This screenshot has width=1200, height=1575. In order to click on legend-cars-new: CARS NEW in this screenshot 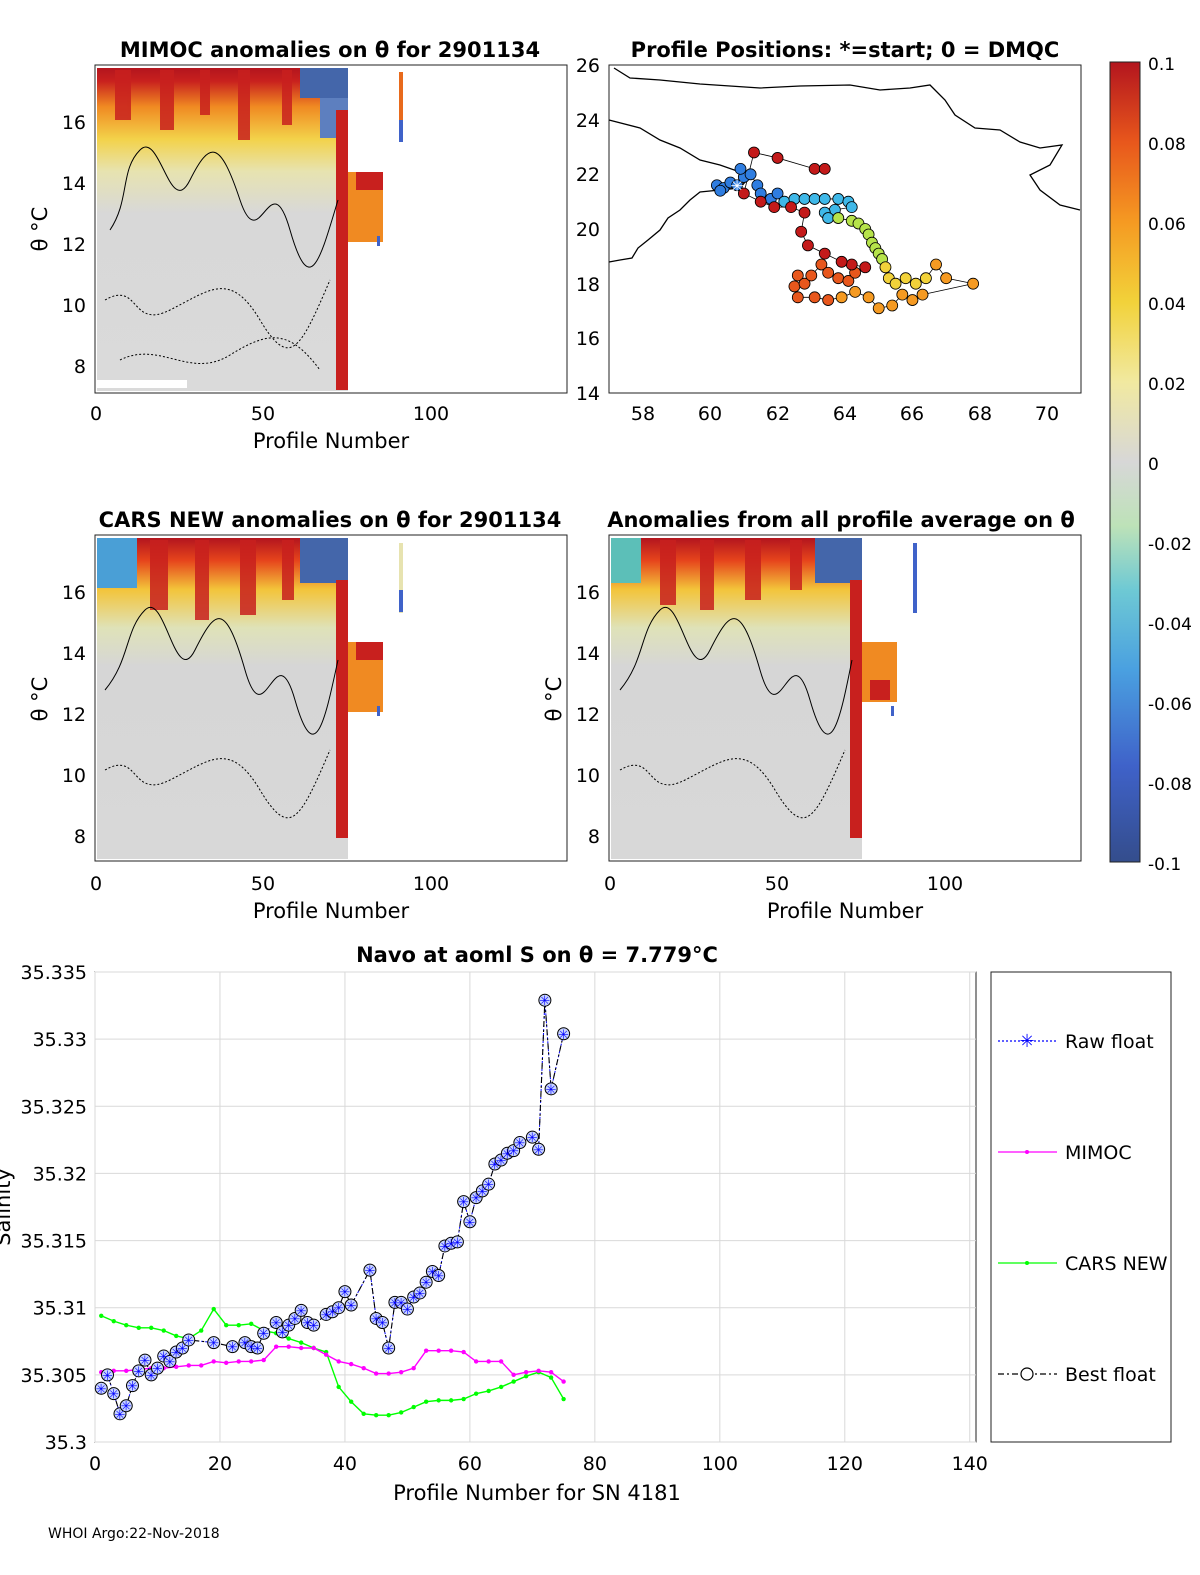, I will do `click(1083, 1264)`.